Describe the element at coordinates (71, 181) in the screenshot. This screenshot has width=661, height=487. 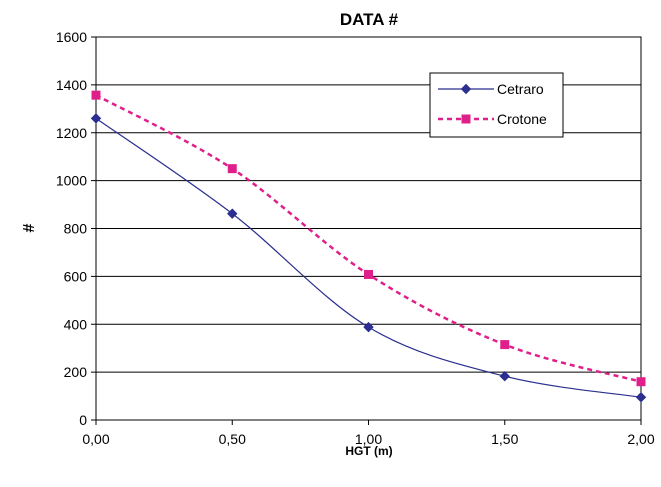
I see `y-tick-label: 1000` at that location.